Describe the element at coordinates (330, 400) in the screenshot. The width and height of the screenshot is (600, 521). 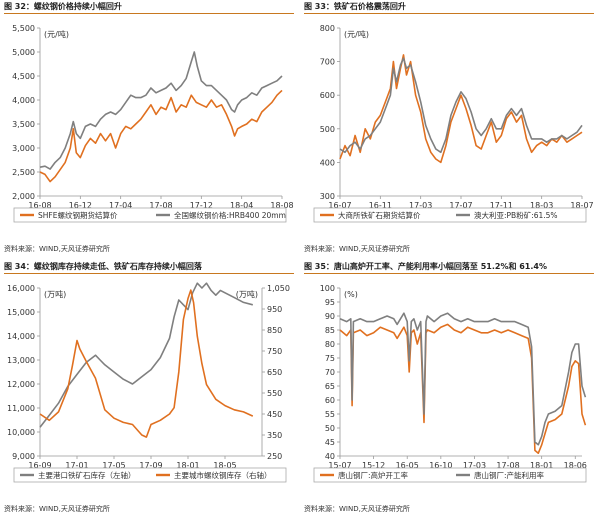
I see `y-tick-label: 60` at that location.